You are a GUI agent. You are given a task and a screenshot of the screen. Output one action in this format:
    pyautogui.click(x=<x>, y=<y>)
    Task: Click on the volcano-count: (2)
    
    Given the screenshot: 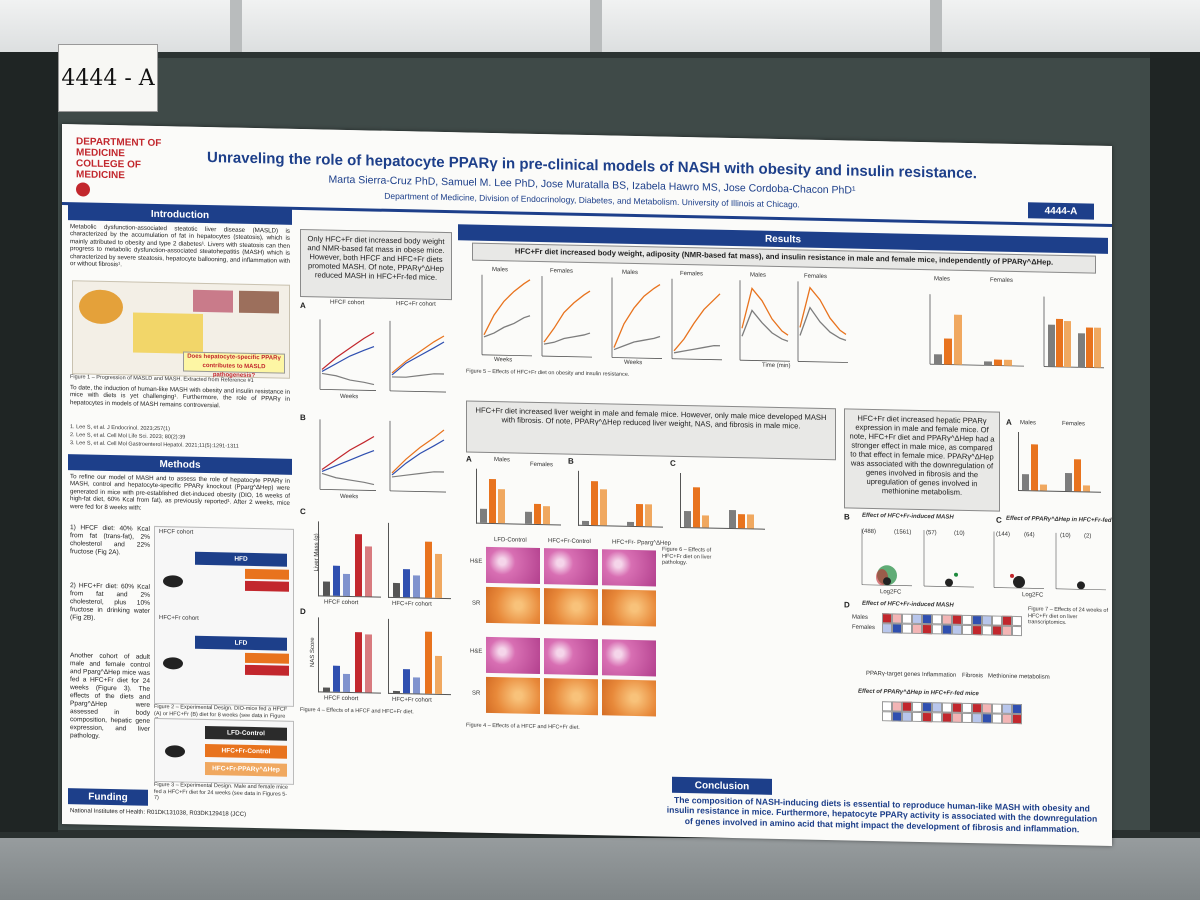 What is the action you would take?
    pyautogui.click(x=1088, y=536)
    